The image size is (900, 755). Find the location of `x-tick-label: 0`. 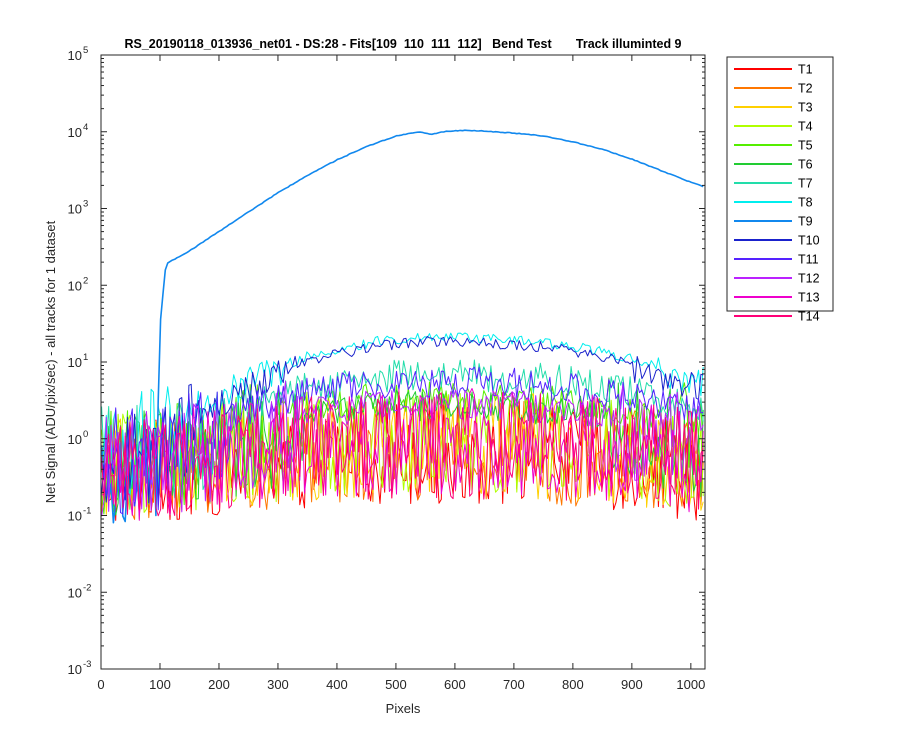

x-tick-label: 0 is located at coordinates (100, 684).